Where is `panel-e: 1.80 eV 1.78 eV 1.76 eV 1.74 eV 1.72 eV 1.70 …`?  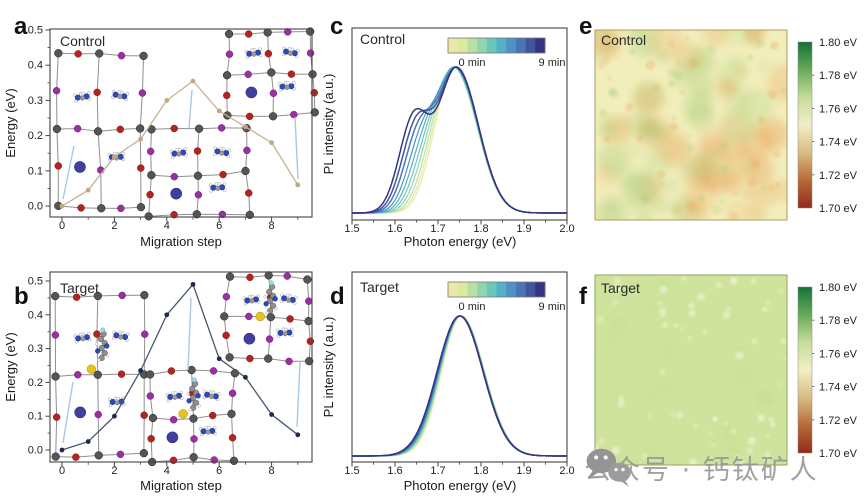
panel-e: 1.80 eV 1.78 eV 1.76 eV 1.74 eV 1.72 eV 1.70 … is located at coordinates (718, 117).